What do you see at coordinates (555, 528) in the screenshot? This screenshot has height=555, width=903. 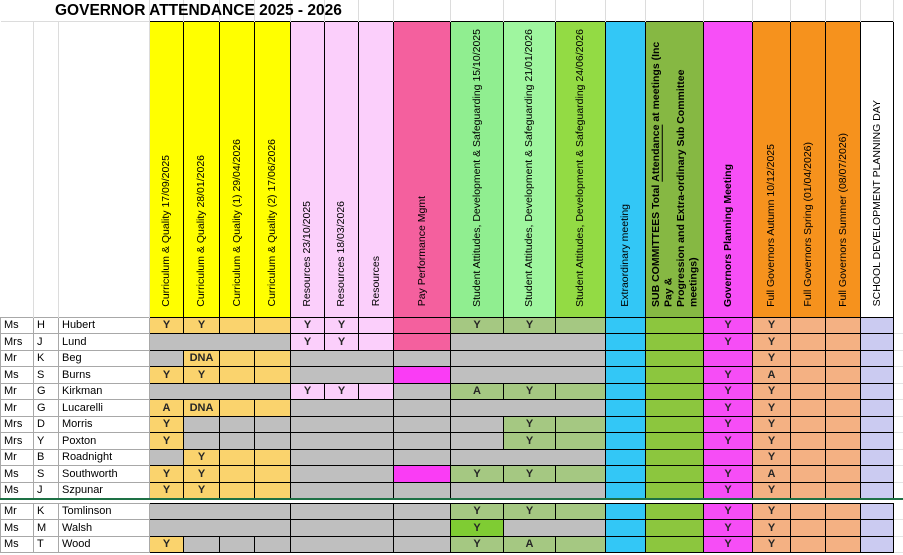 I see `cell-walsh-sa2` at bounding box center [555, 528].